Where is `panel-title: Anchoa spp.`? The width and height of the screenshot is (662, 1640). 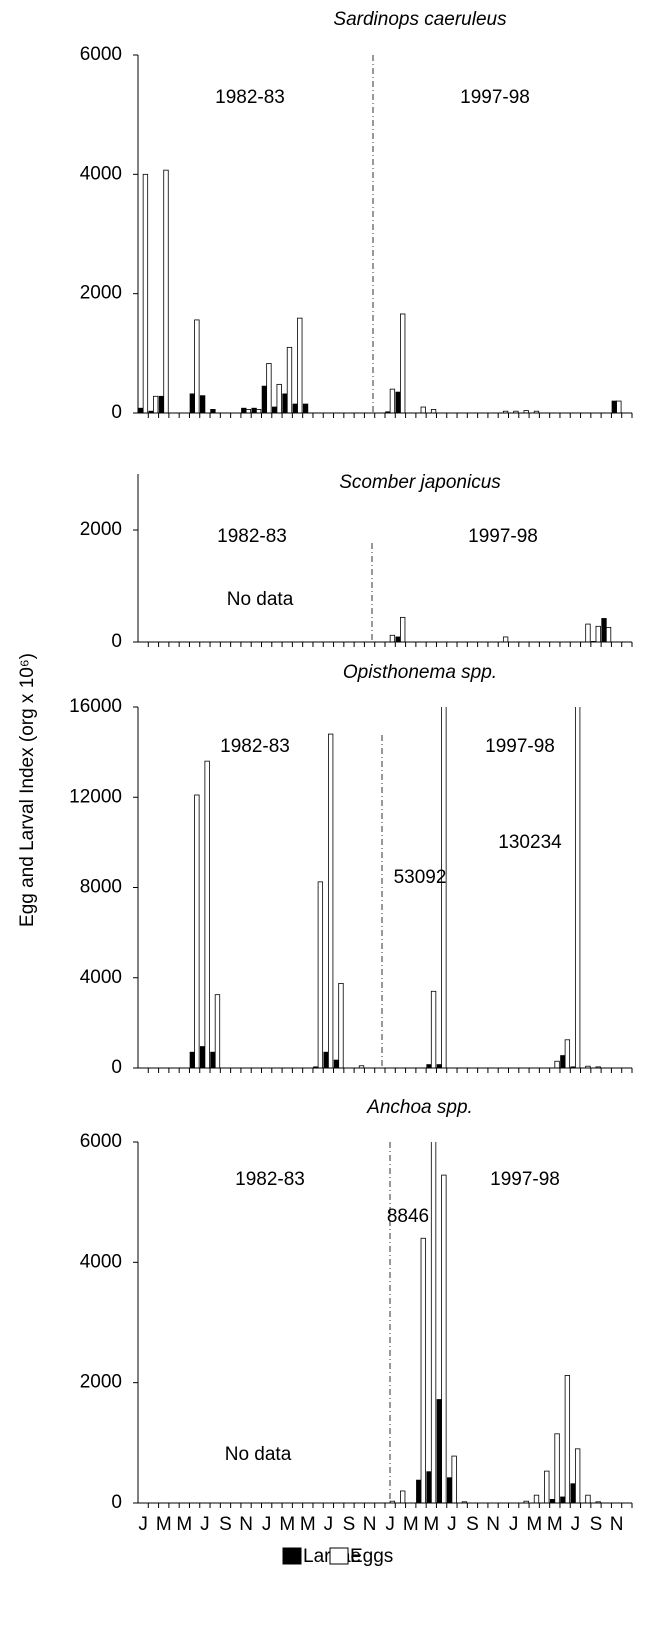 panel-title: Anchoa spp. is located at coordinates (419, 1107).